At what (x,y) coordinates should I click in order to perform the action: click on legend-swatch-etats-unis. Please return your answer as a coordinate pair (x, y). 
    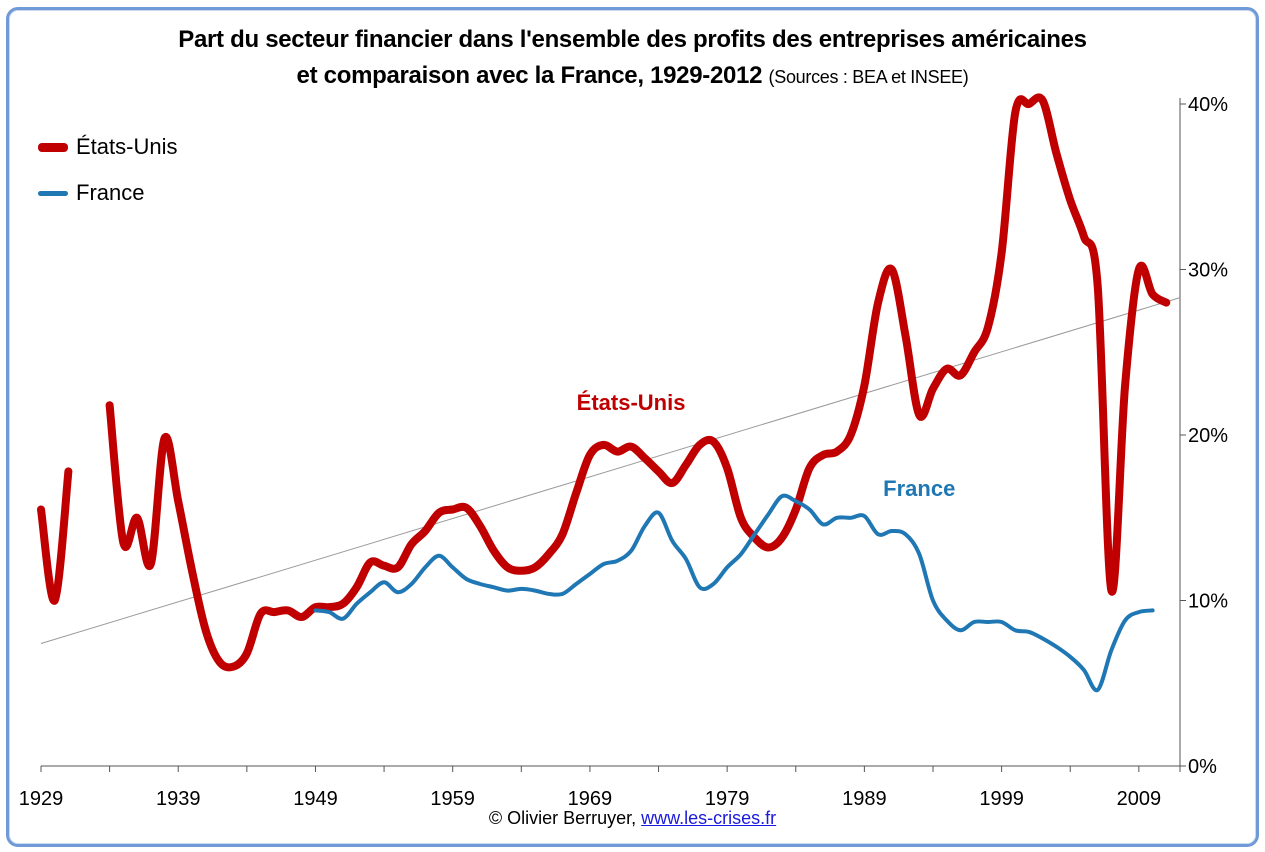
    Looking at the image, I should click on (53, 147).